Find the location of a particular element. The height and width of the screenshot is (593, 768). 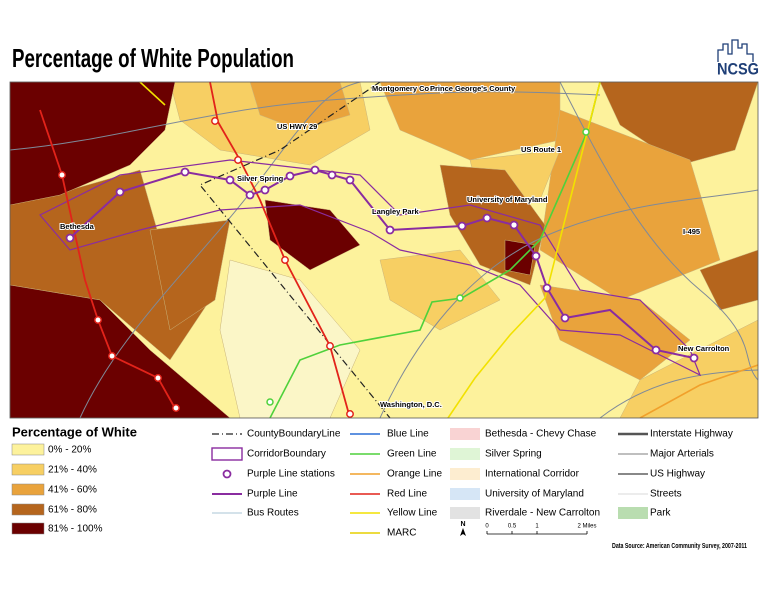

legend-label: 61% - 80% is located at coordinates (72, 510).